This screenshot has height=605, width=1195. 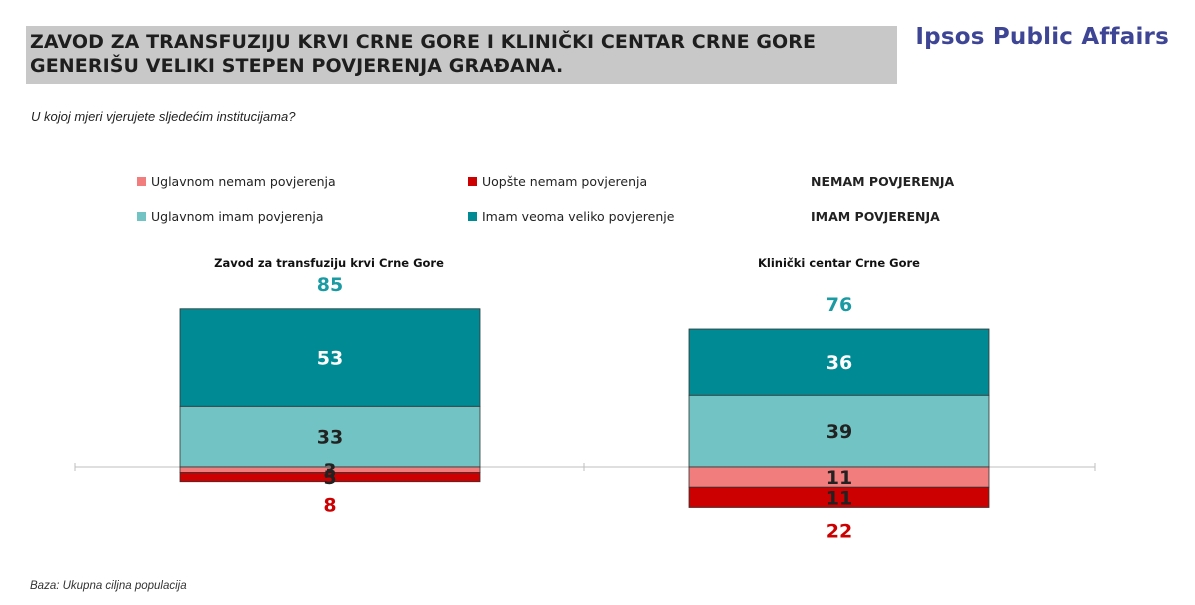 I want to click on data-label-1-2: 11, so click(x=839, y=478).